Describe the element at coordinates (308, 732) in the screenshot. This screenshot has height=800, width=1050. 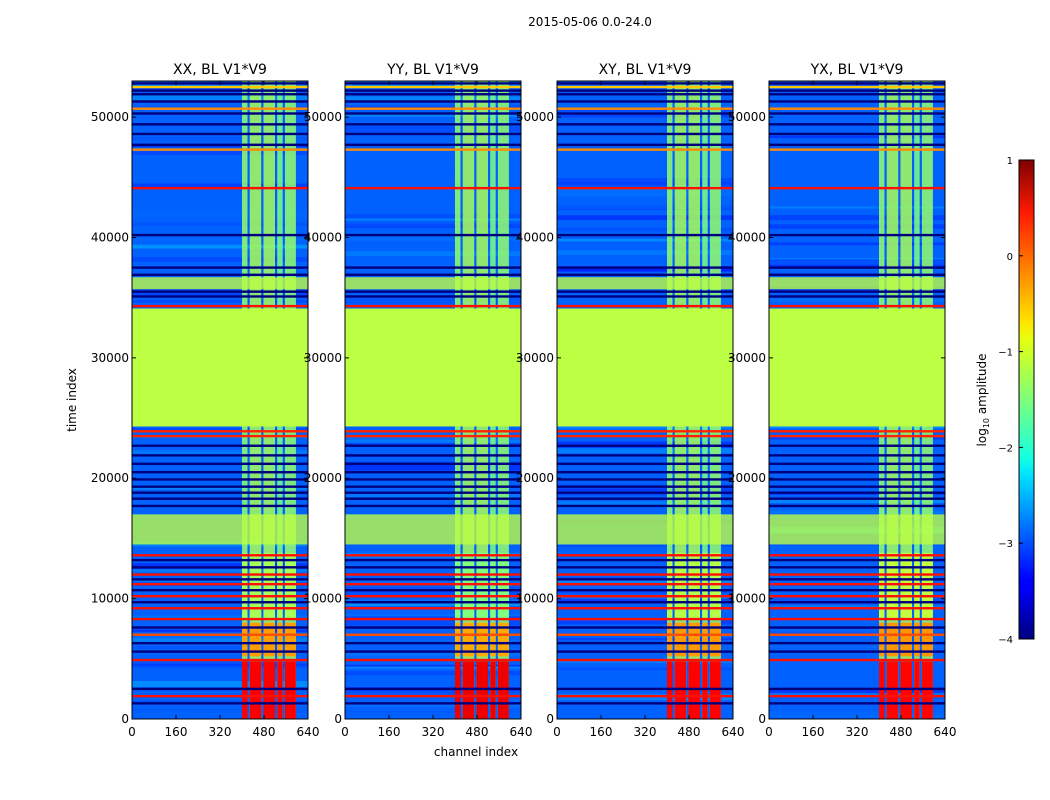
I see `x-tick-label: 640` at that location.